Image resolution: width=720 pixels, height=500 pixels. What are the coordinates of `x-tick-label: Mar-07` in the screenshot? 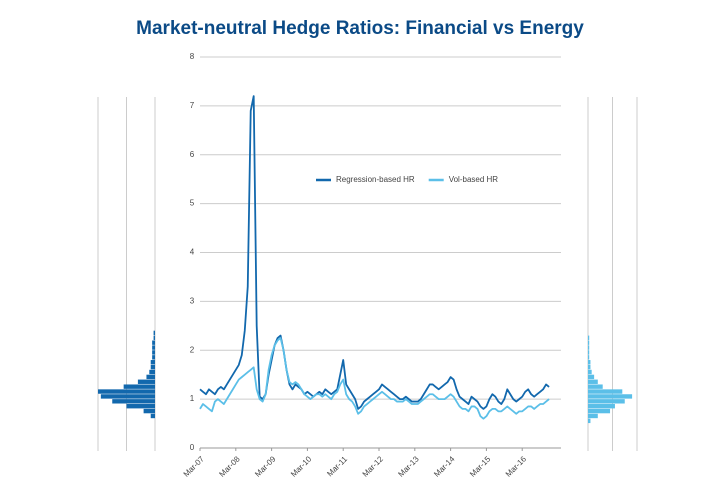 It's located at (194, 466).